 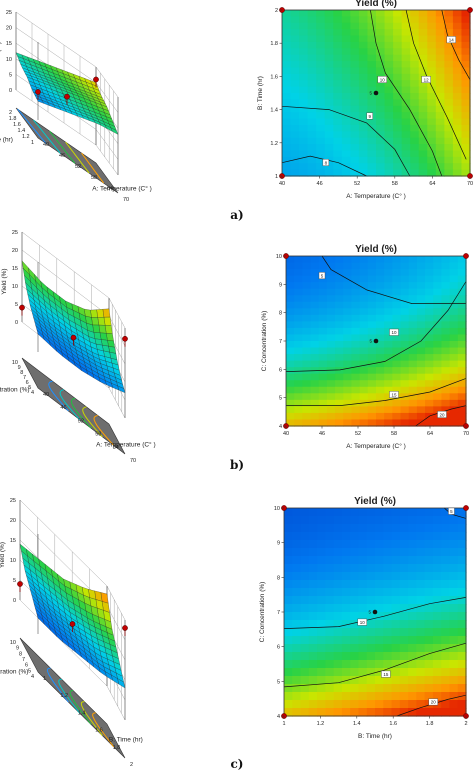 What do you see at coordinates (16, 323) in the screenshot?
I see `z-tick-label: 0` at bounding box center [16, 323].